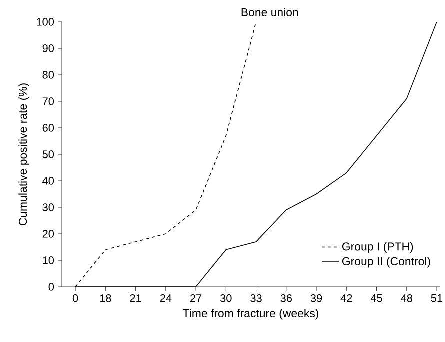 This screenshot has height=342, width=445. Describe the element at coordinates (346, 298) in the screenshot. I see `x-tick-label: 42` at that location.